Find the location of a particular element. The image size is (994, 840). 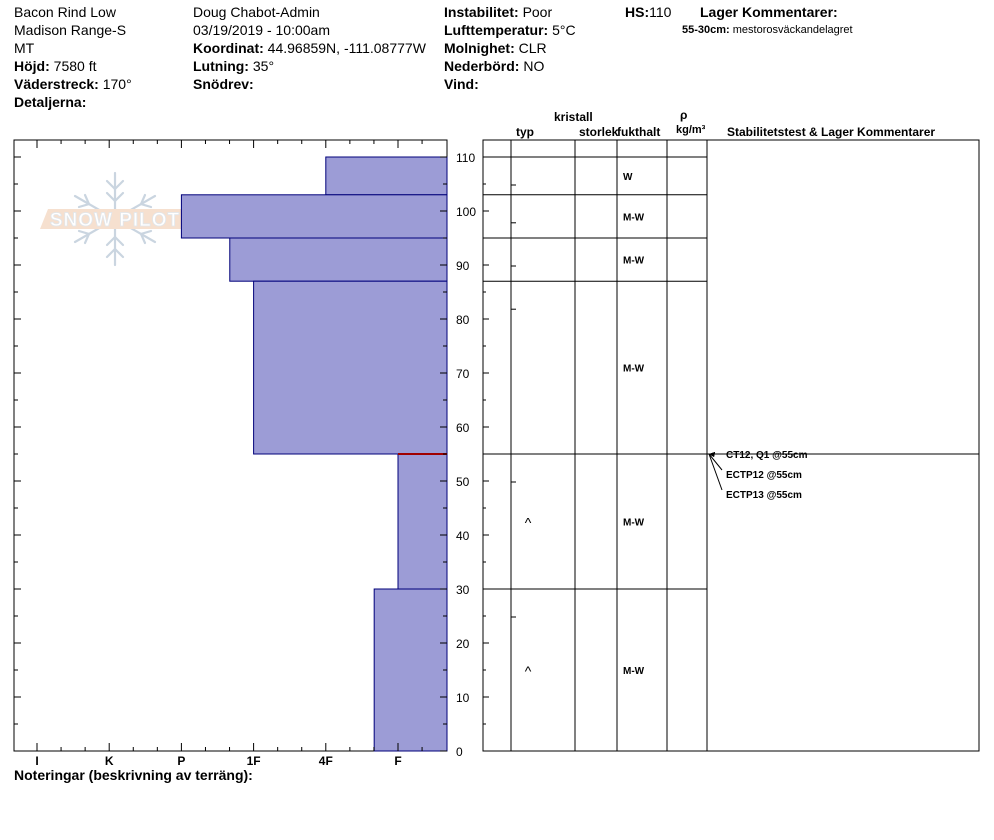

x-tick-label: 1F is located at coordinates (254, 761).